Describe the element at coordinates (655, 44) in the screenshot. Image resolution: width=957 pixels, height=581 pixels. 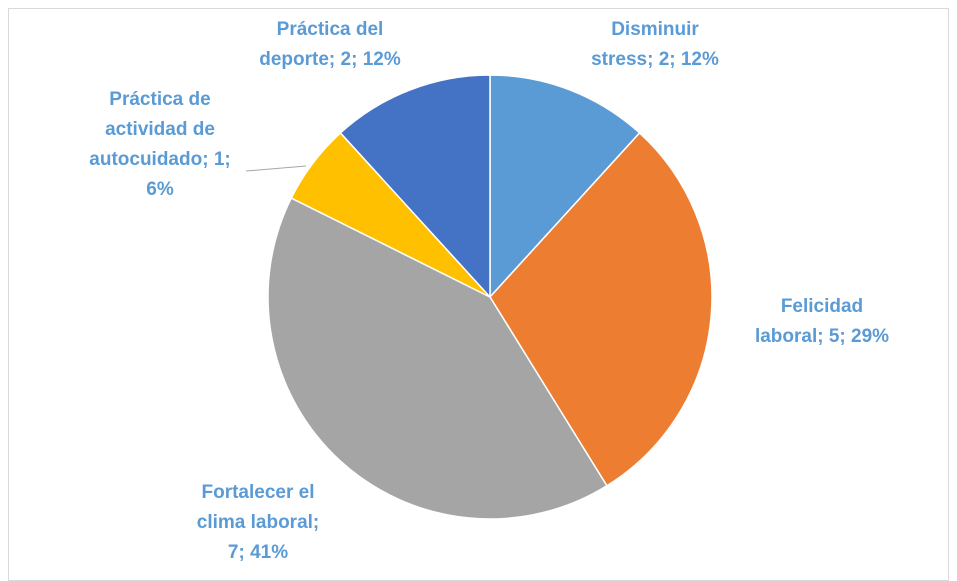
I see `data-label: Disminuir stress; 2; 12%` at that location.